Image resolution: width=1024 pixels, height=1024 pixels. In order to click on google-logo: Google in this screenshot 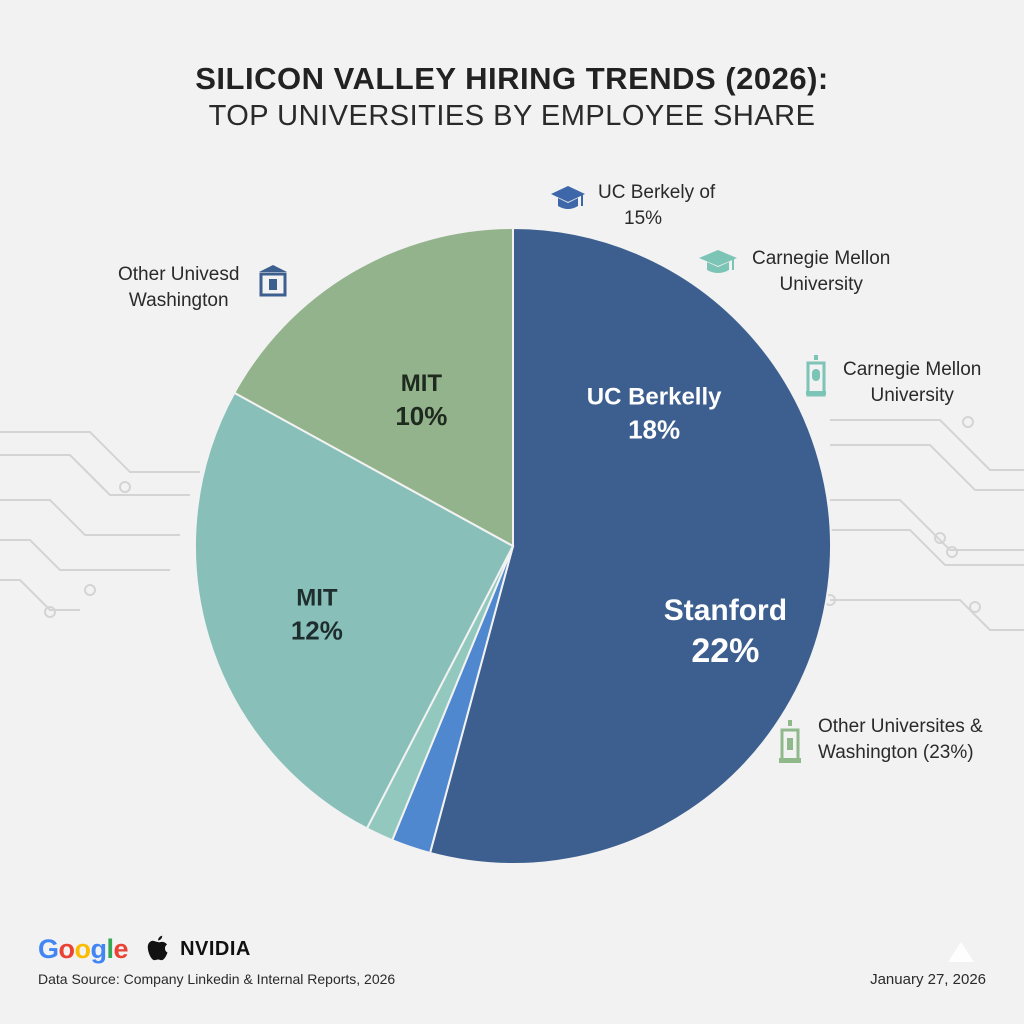, I will do `click(83, 949)`.